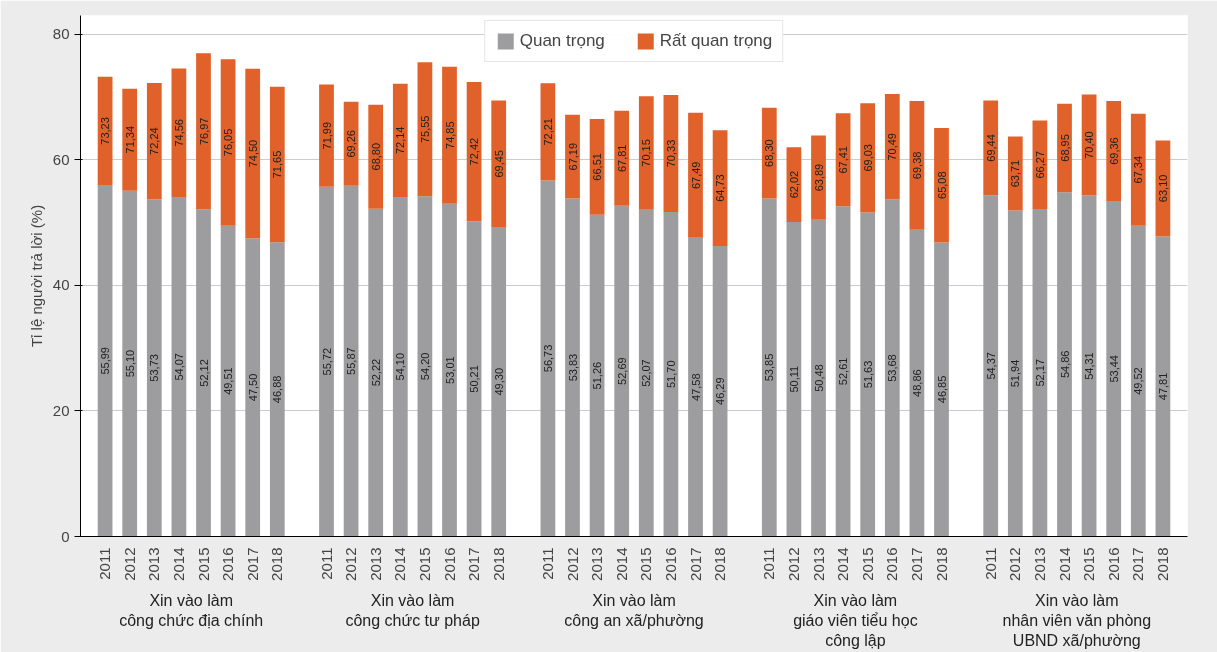 The image size is (1217, 652). I want to click on total-label: 70,49, so click(892, 147).